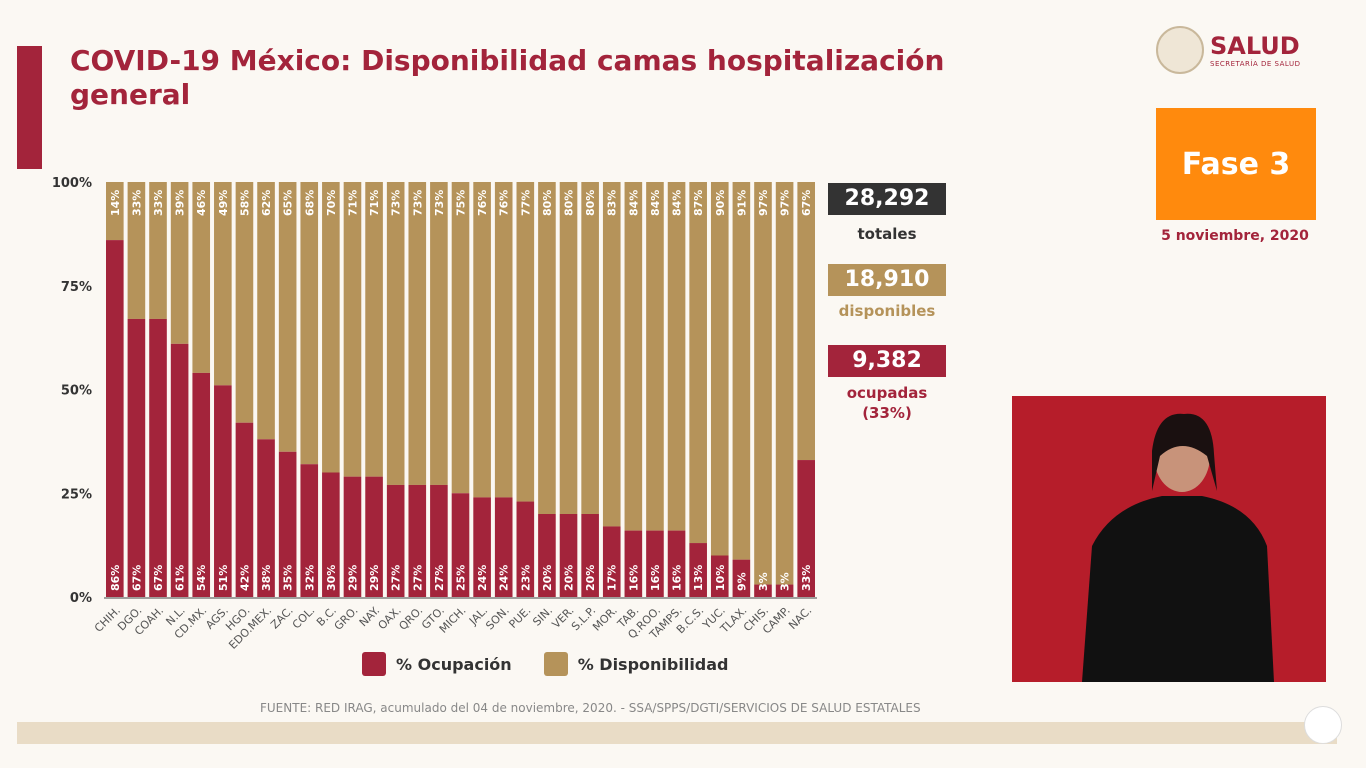 The width and height of the screenshot is (1366, 768). Describe the element at coordinates (887, 234) in the screenshot. I see `total-label: totales` at that location.